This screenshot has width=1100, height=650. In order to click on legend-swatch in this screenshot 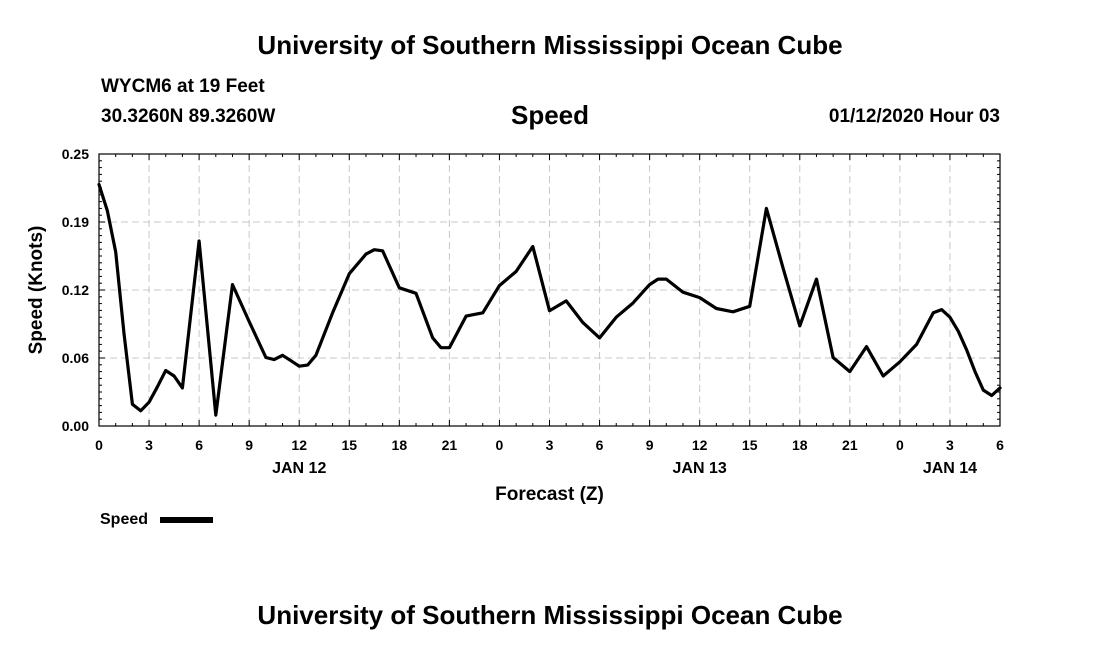, I will do `click(186, 520)`.